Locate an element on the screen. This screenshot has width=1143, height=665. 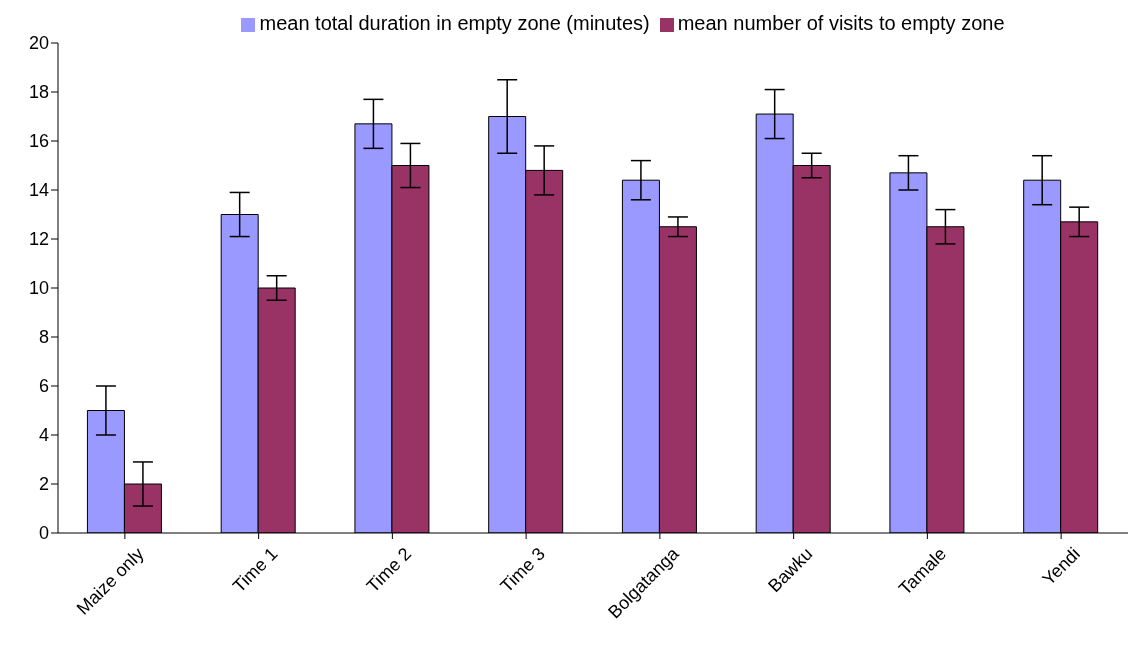
y-tick-label: 10 is located at coordinates (38, 288).